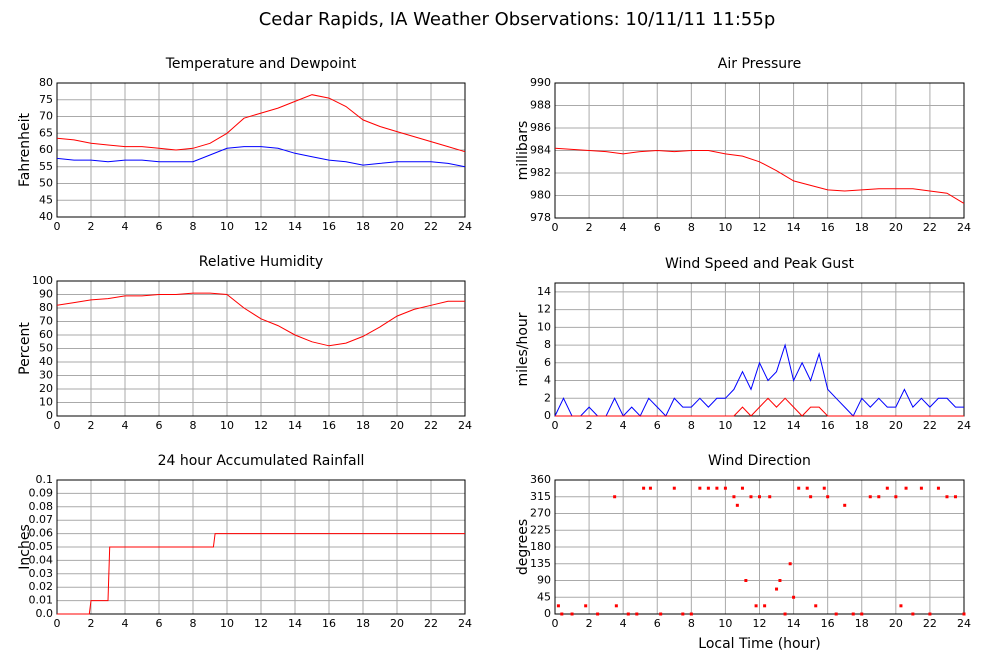 The height and width of the screenshot is (659, 999). I want to click on y-tick-label: 14, so click(544, 291).